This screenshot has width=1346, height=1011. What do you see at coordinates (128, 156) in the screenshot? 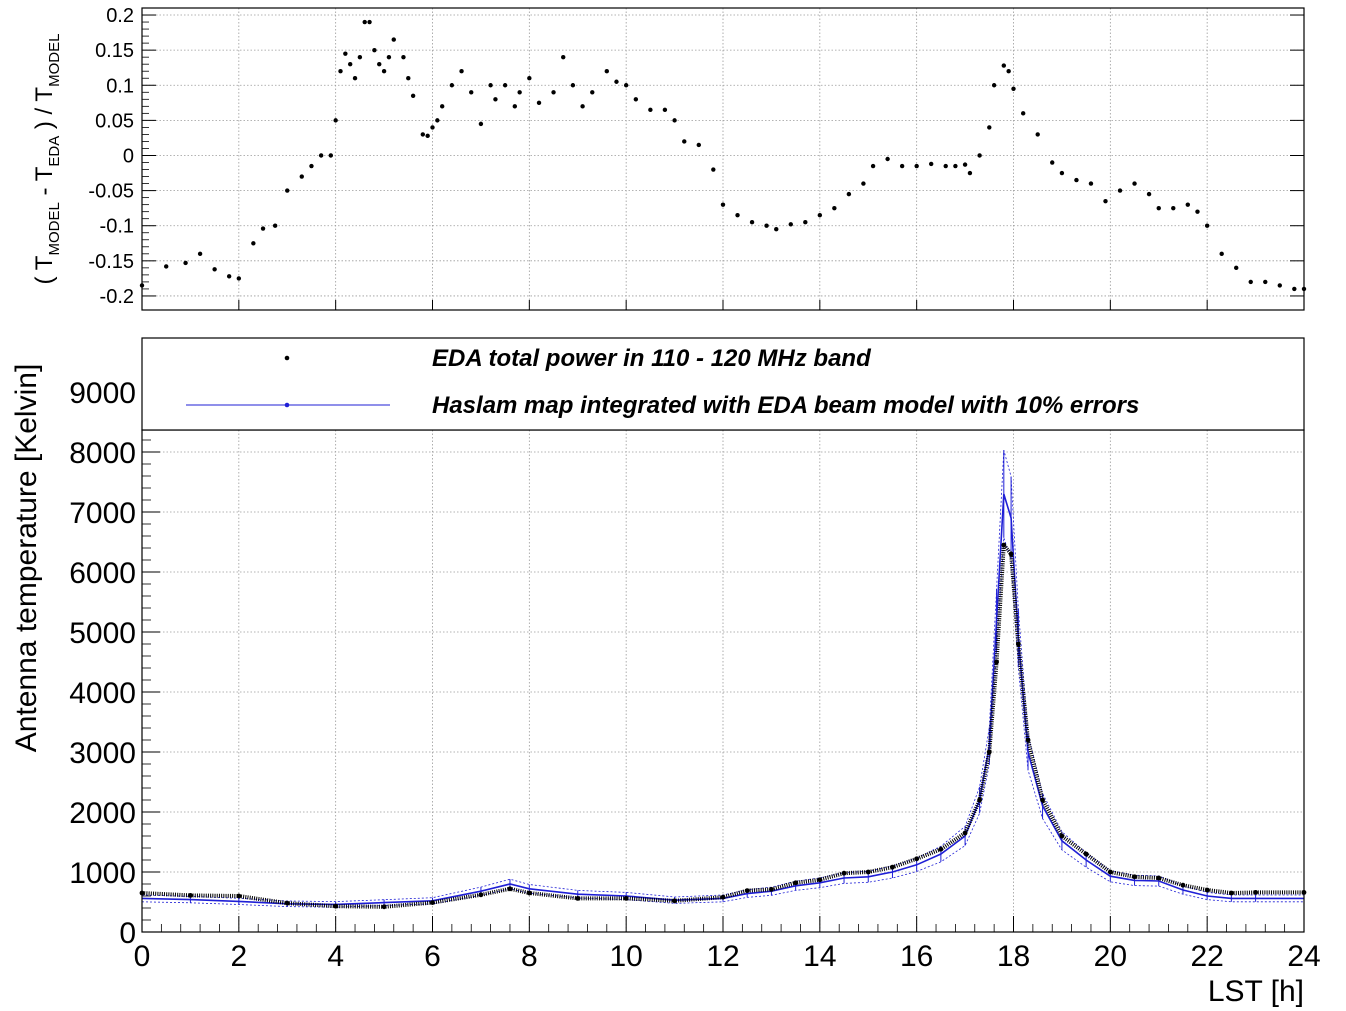
I see `residual-y-tick-label: 0` at bounding box center [128, 156].